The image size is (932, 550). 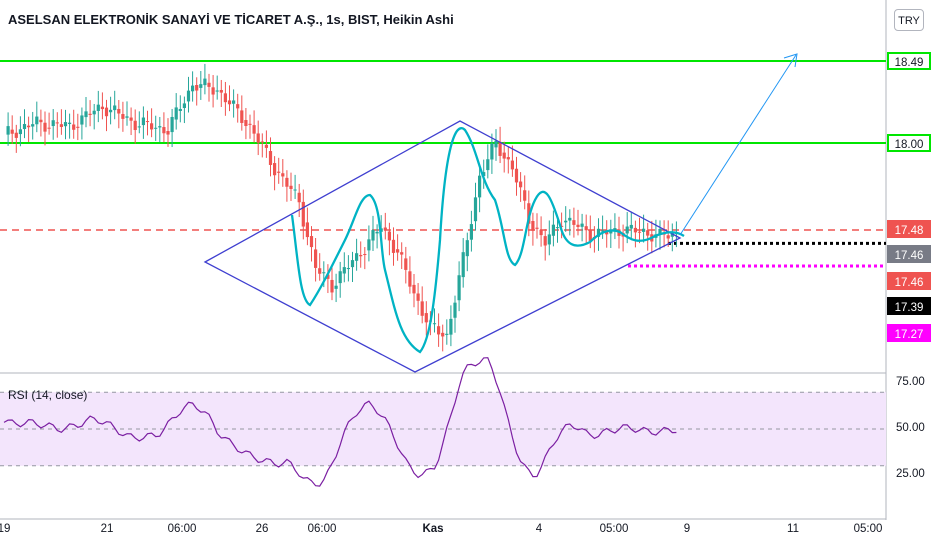 I want to click on price-badge: 18.49, so click(x=909, y=61).